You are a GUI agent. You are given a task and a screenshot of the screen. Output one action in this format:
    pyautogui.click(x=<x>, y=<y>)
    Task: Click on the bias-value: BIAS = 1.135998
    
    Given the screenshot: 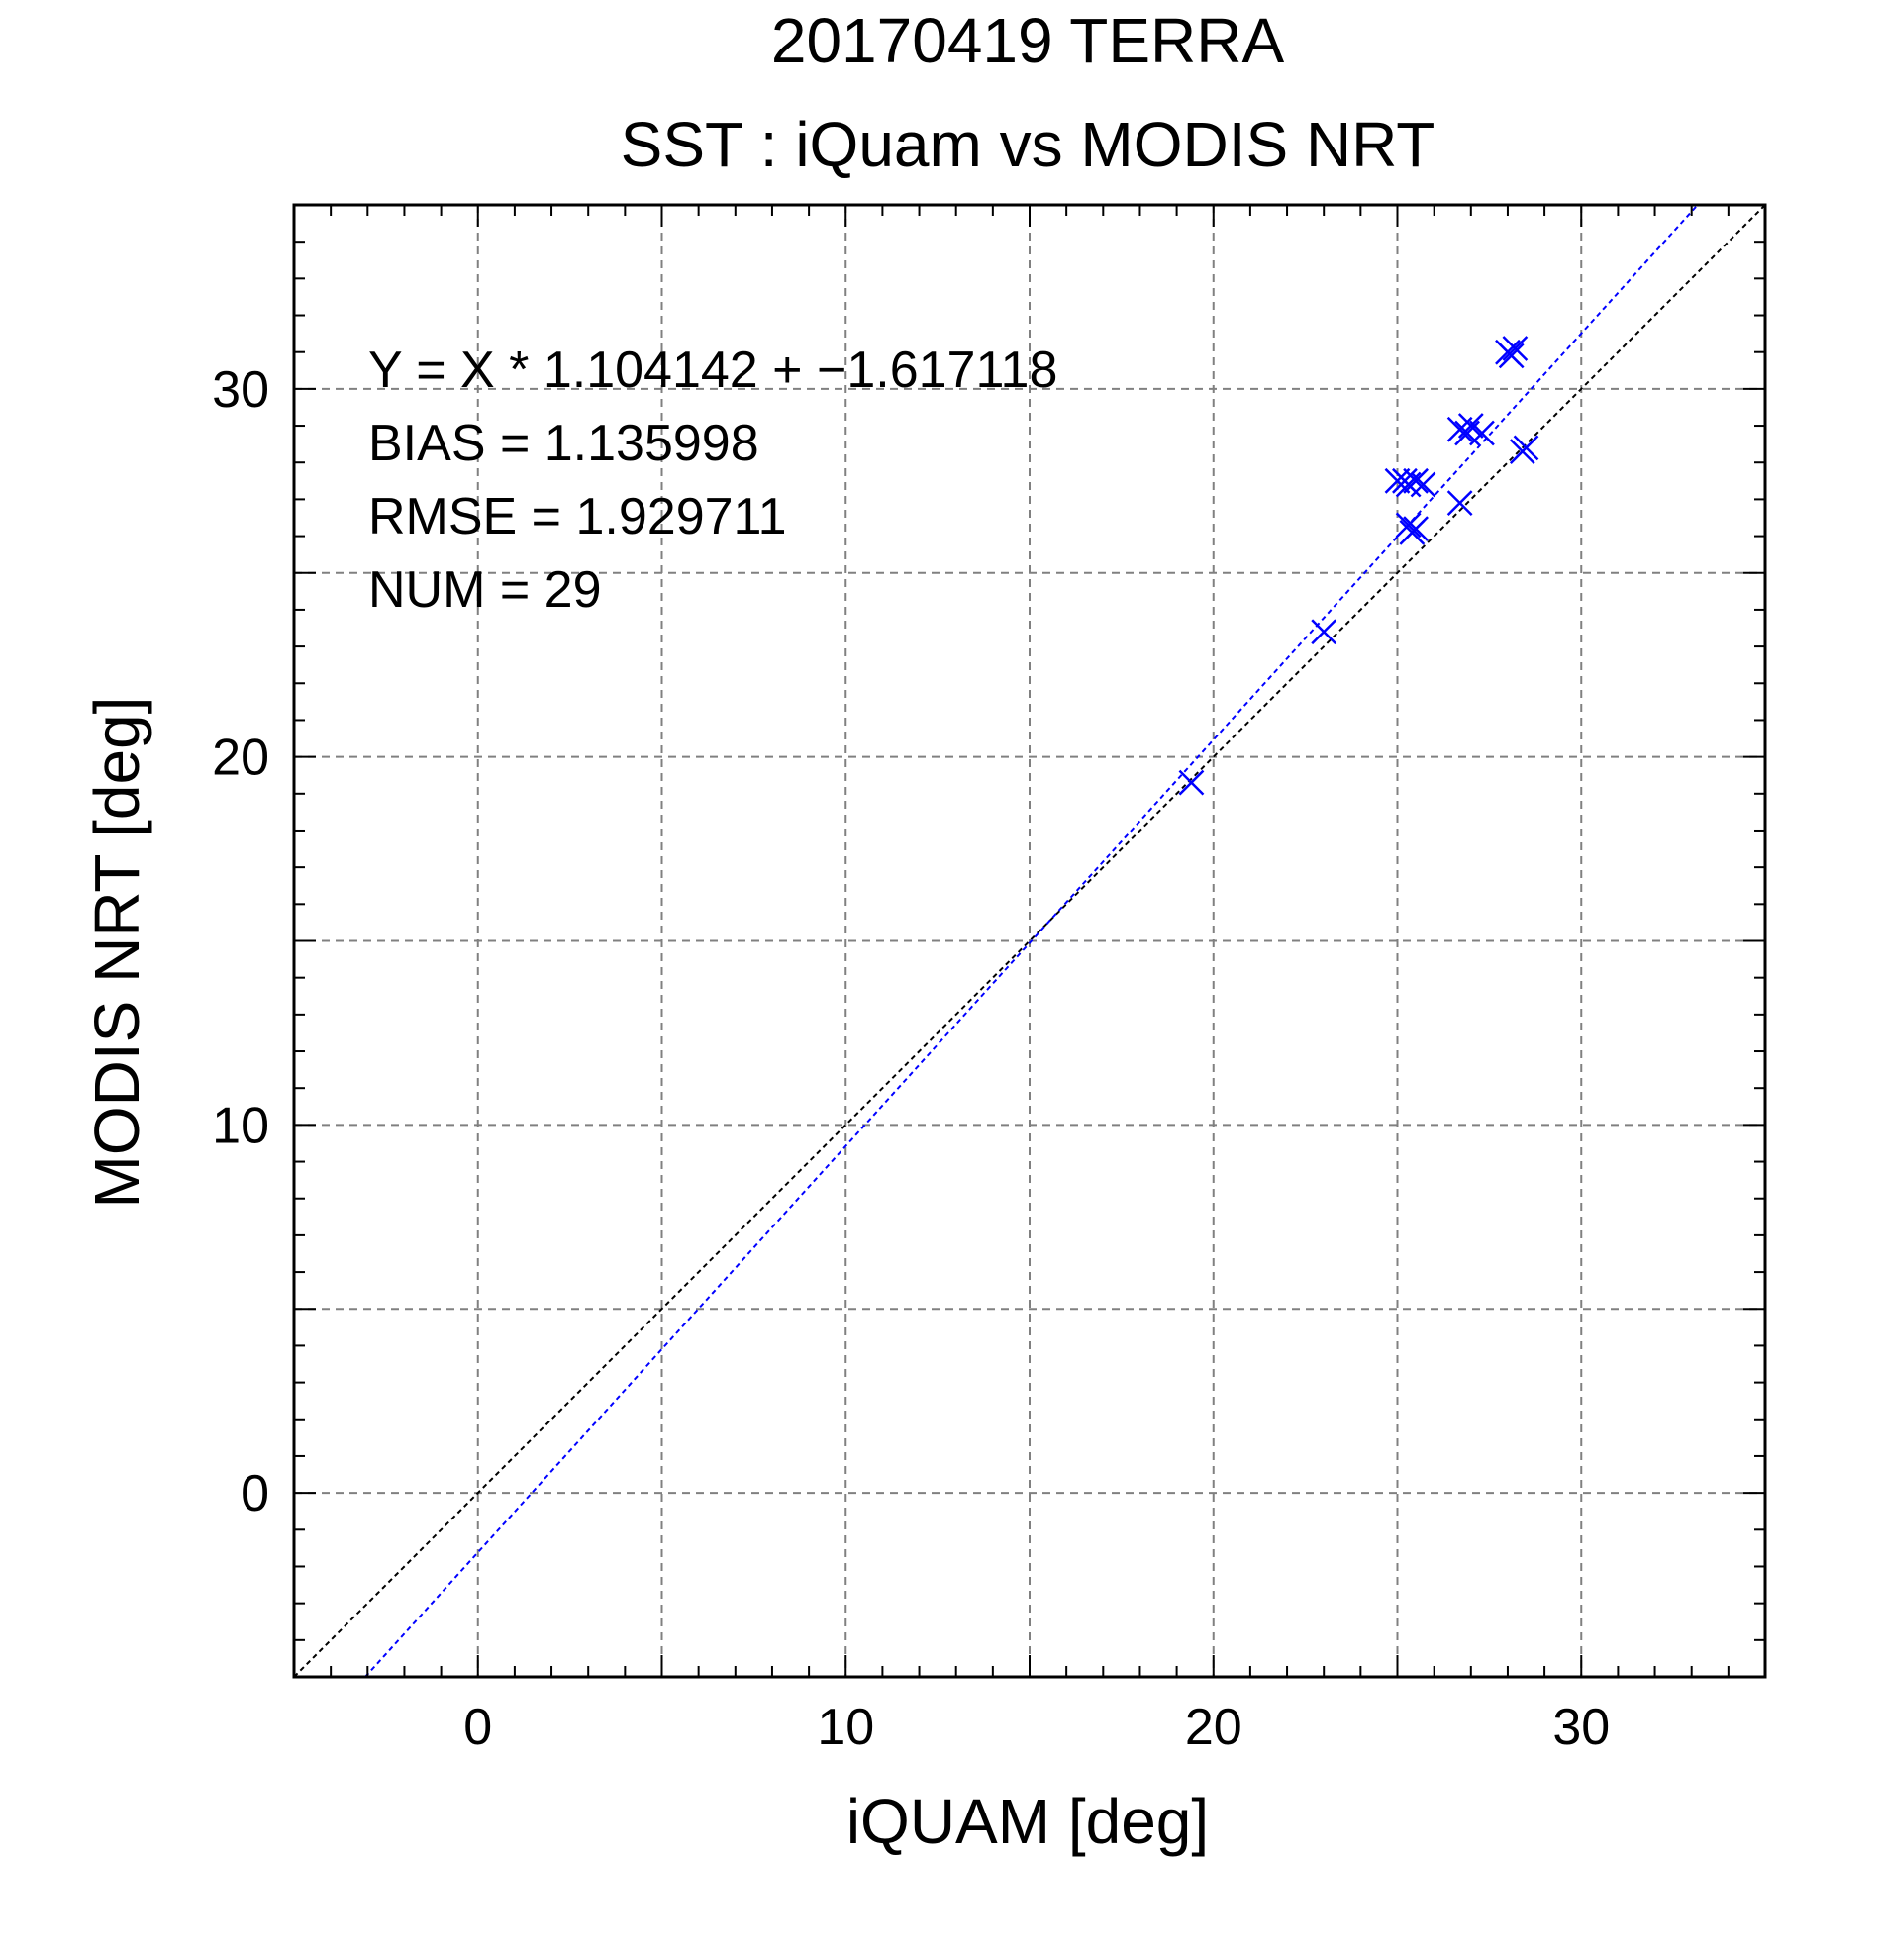 What is the action you would take?
    pyautogui.click(x=564, y=443)
    